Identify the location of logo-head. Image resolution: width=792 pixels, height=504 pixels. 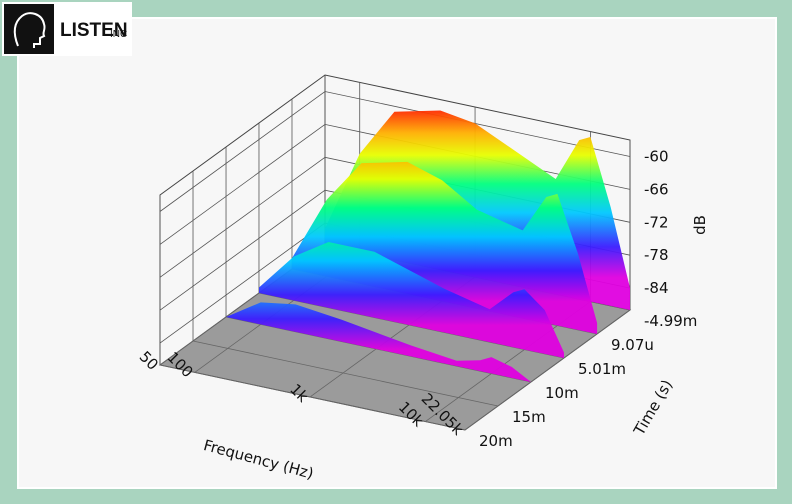
(29, 30).